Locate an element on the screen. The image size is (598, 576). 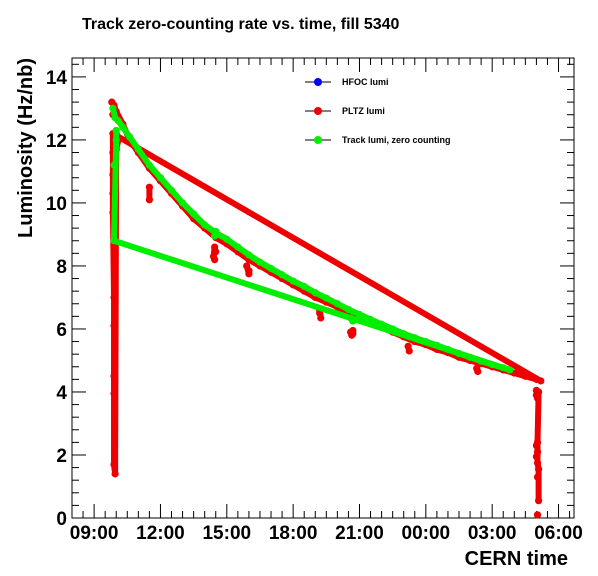
y-tick-label: 0 is located at coordinates (61, 519).